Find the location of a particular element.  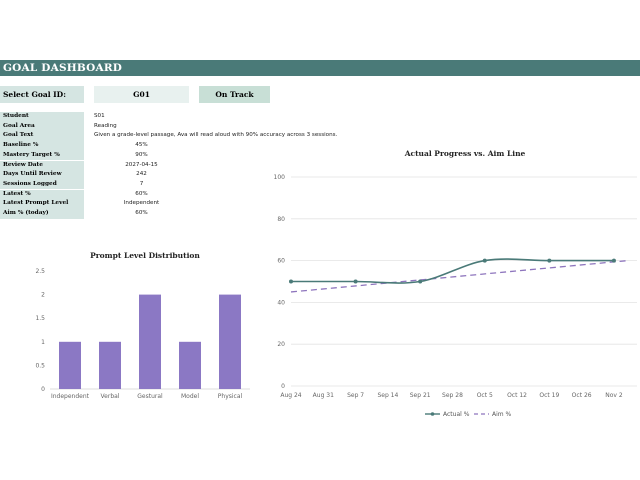

y-tick-label: 40 is located at coordinates (281, 302).